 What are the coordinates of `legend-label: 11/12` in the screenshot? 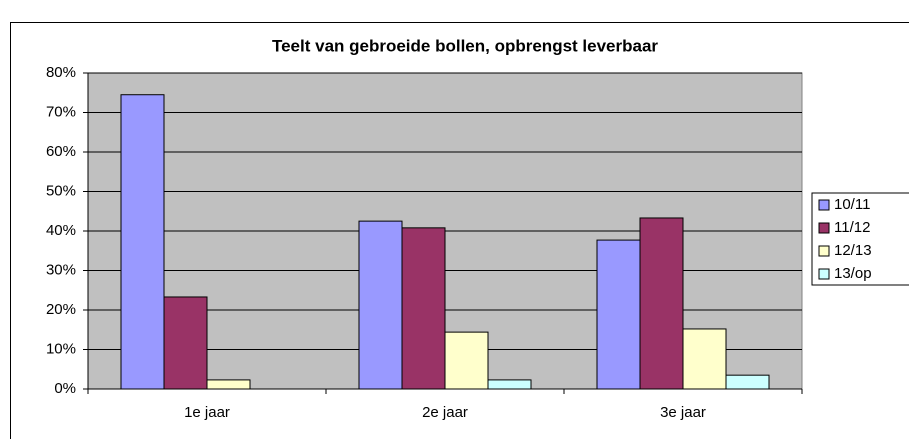 It's located at (852, 227).